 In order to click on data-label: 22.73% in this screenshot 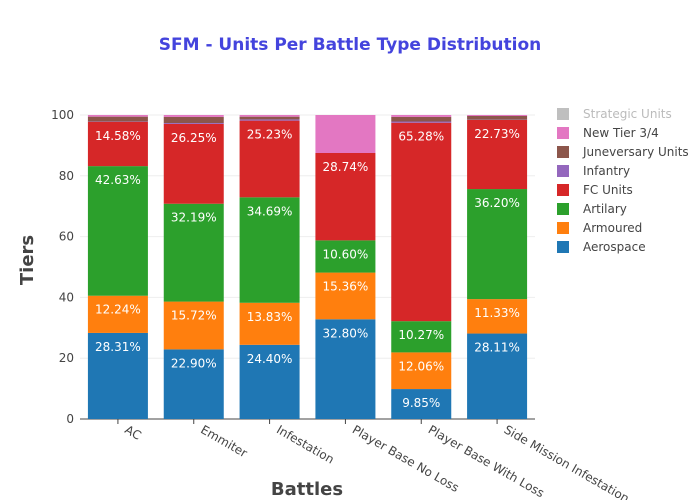, I will do `click(497, 134)`.